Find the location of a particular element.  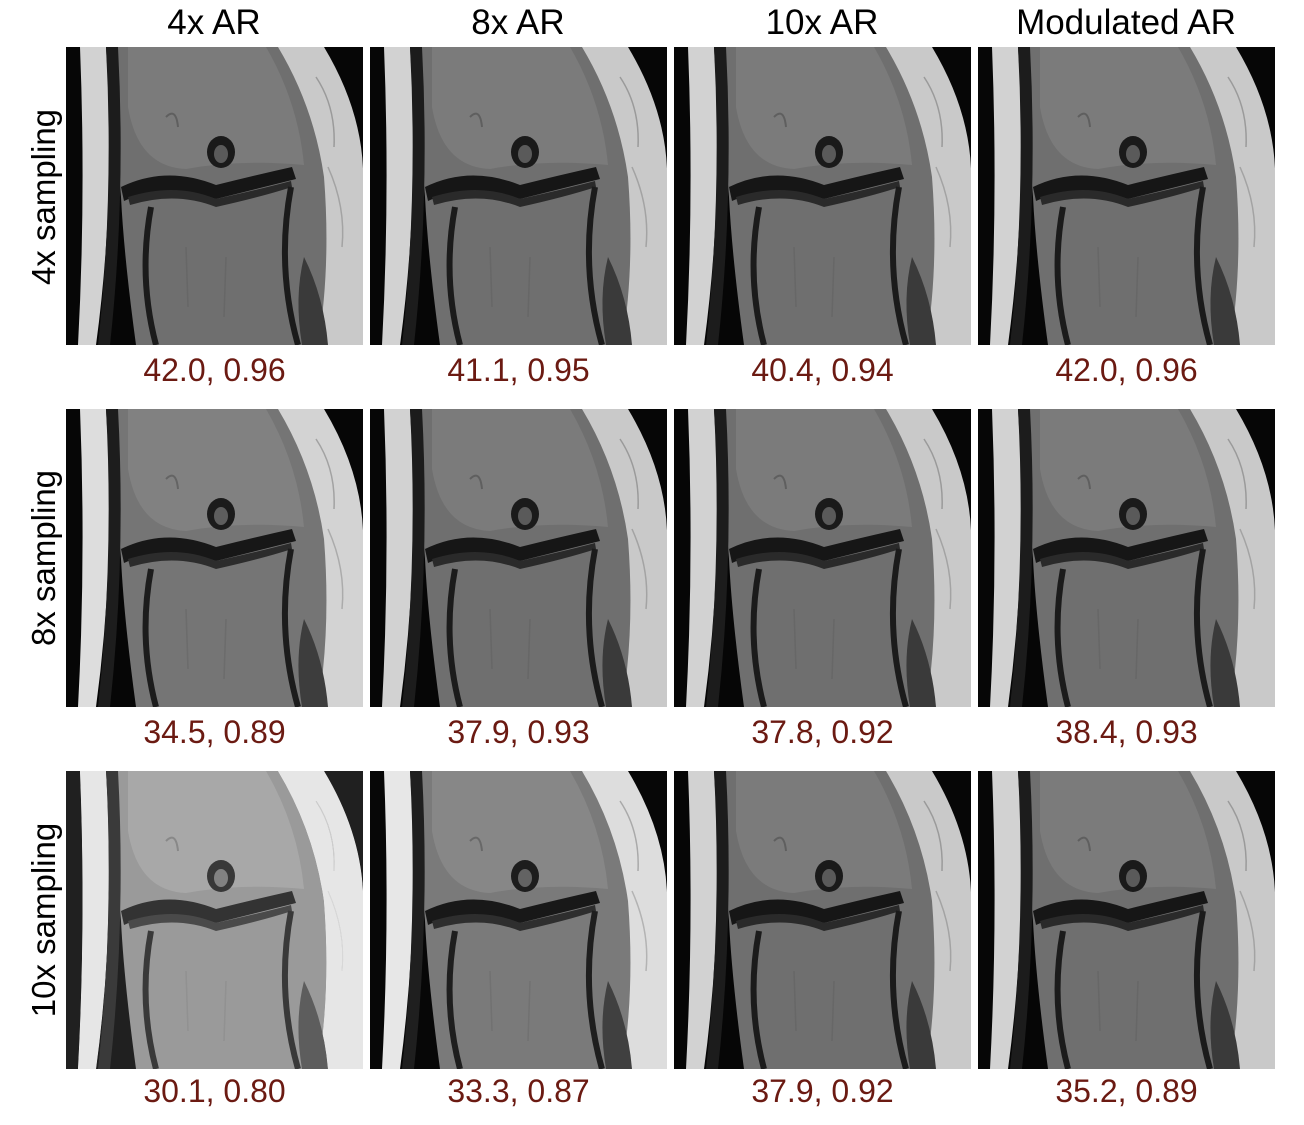

metric-10x-sampling-modulated-ar: 35.2, 0.89 is located at coordinates (1126, 1091).